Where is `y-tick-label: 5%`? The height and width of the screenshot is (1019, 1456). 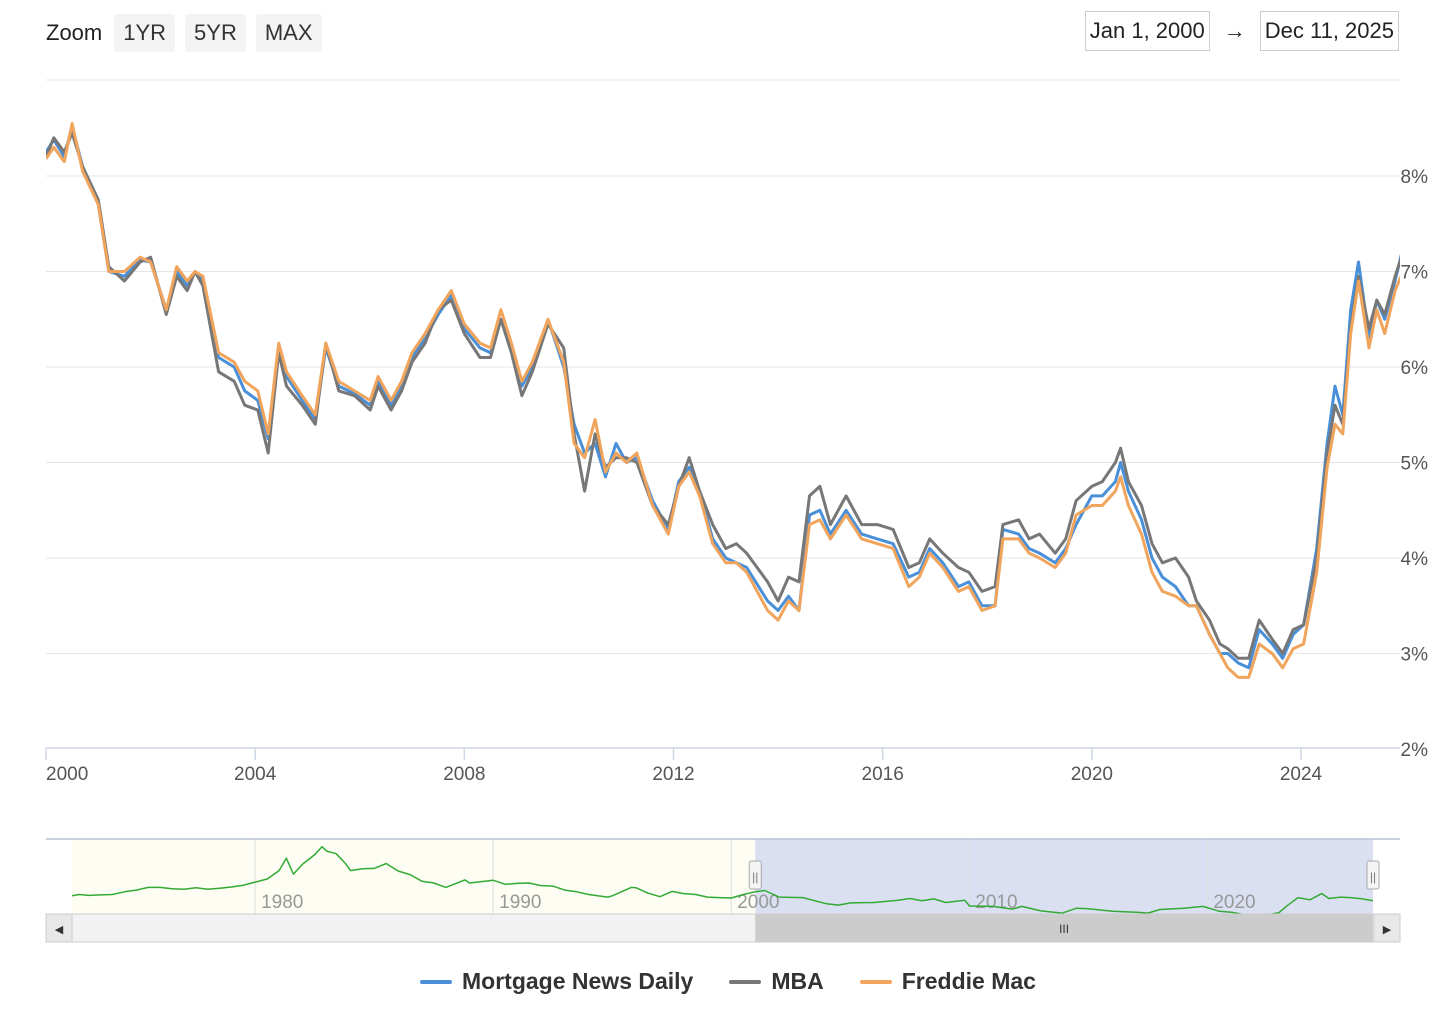
y-tick-label: 5% is located at coordinates (1415, 464).